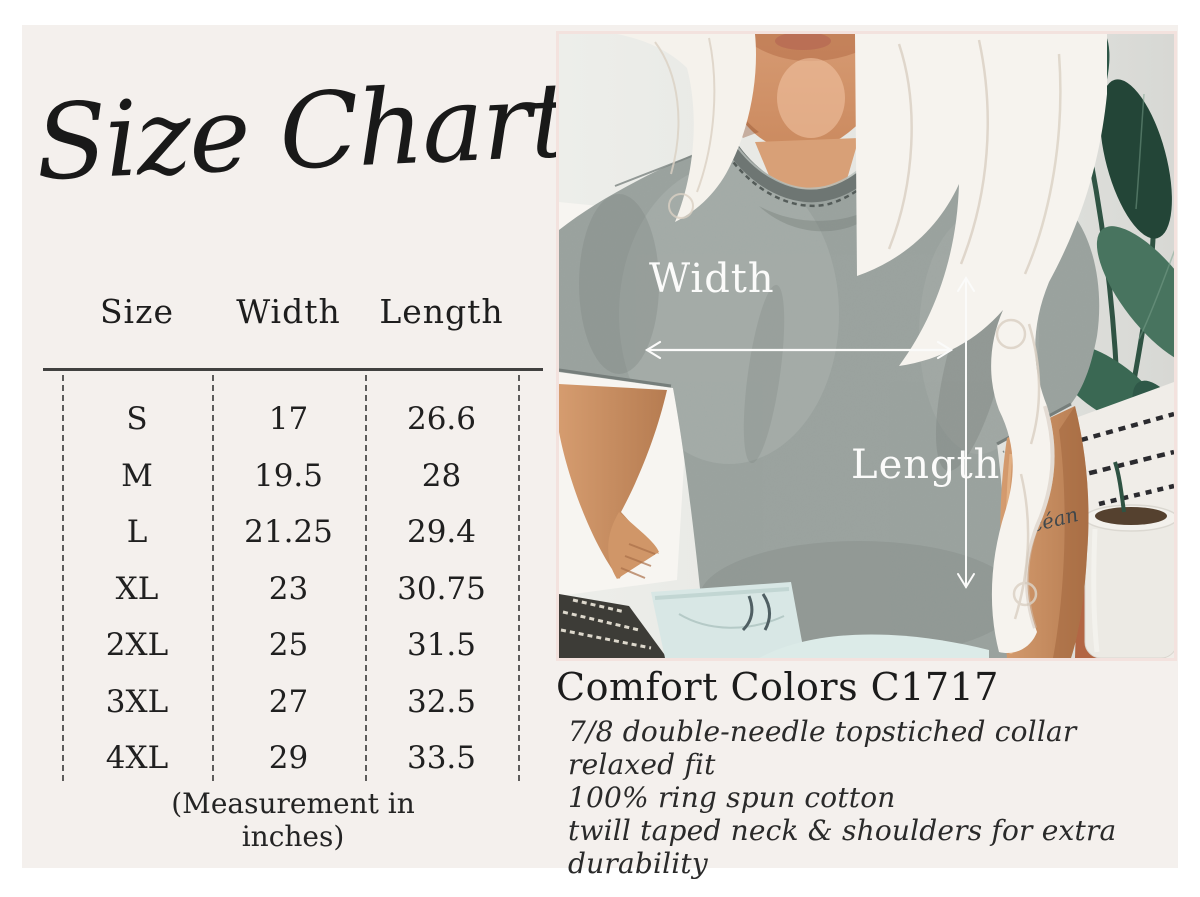 The height and width of the screenshot is (897, 1200). Describe the element at coordinates (288, 701) in the screenshot. I see `table-cell: 27` at that location.